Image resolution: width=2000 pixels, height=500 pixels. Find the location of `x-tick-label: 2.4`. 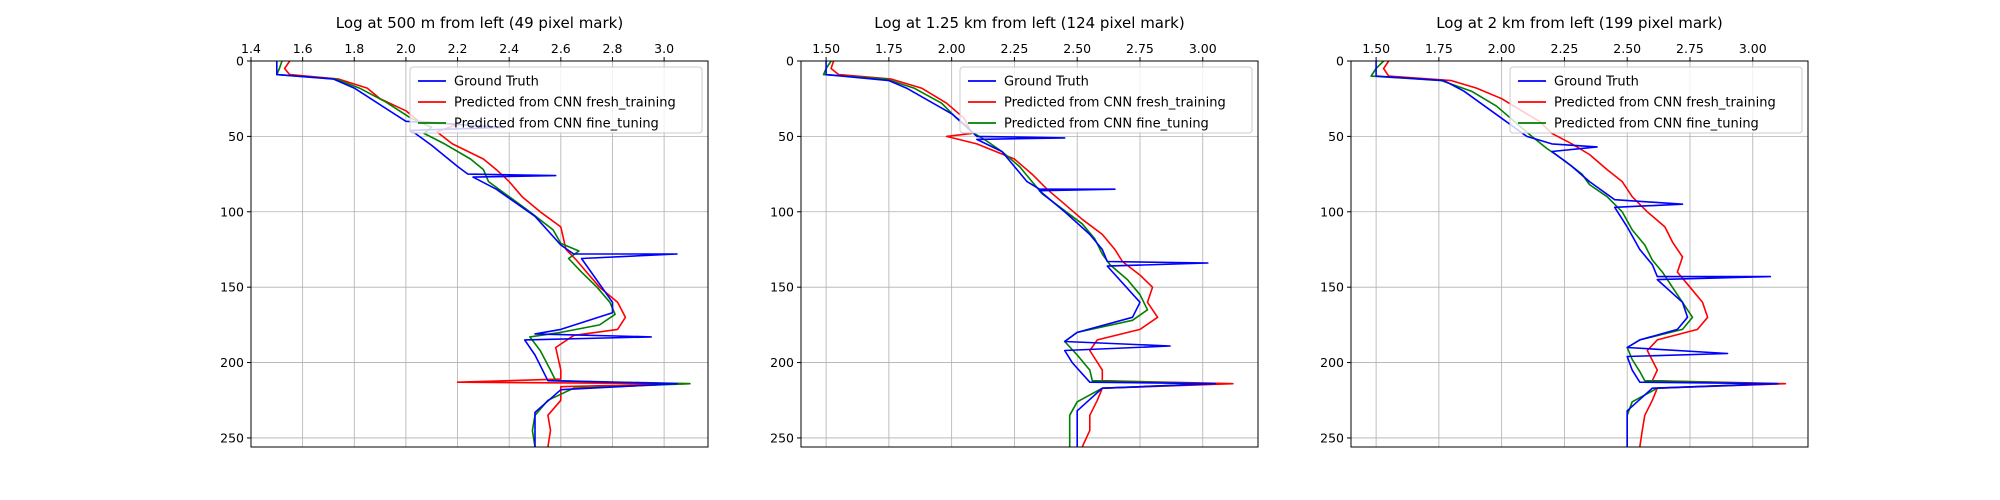

x-tick-label: 2.4 is located at coordinates (509, 48).